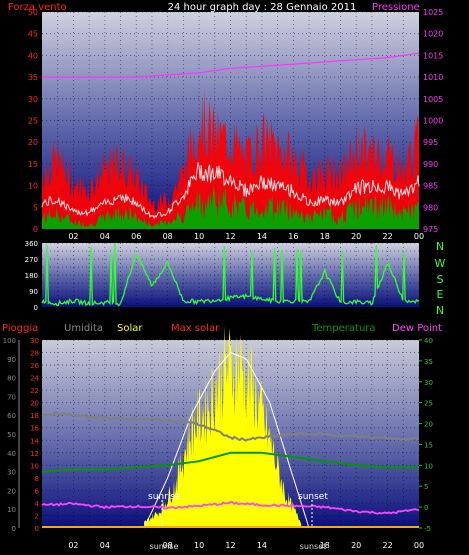  Describe the element at coordinates (34, 341) in the screenshot. I see `p3-rain-tick-30: 30` at that location.